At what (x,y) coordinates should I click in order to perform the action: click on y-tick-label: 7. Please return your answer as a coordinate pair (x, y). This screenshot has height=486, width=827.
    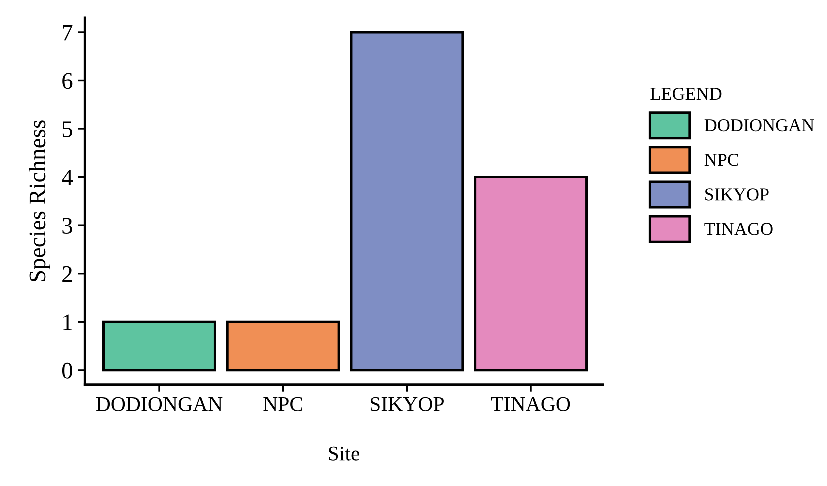
    Looking at the image, I should click on (68, 33).